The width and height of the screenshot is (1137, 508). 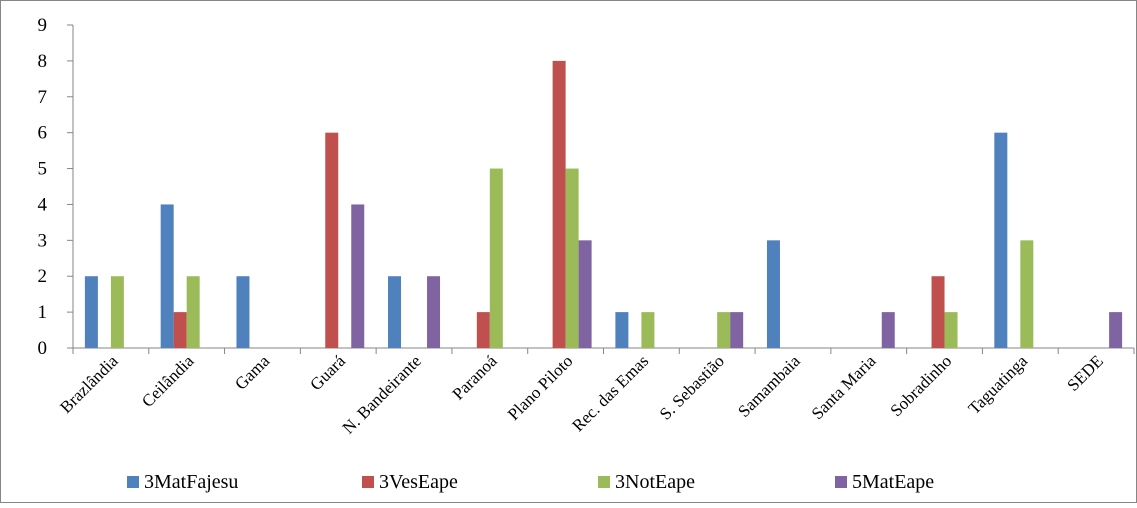 What do you see at coordinates (43, 312) in the screenshot?
I see `y-tick-label: 1` at bounding box center [43, 312].